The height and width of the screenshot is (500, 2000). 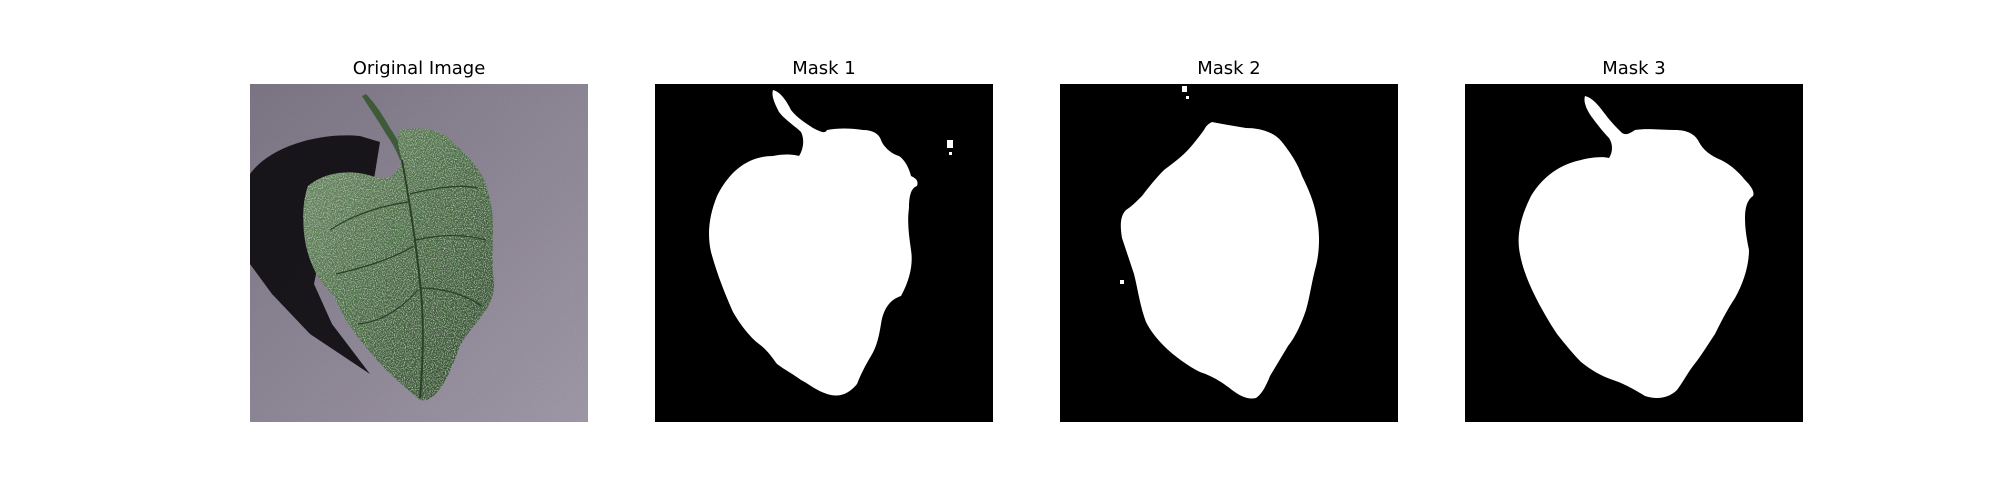 I want to click on leaf-blade, so click(x=398, y=264).